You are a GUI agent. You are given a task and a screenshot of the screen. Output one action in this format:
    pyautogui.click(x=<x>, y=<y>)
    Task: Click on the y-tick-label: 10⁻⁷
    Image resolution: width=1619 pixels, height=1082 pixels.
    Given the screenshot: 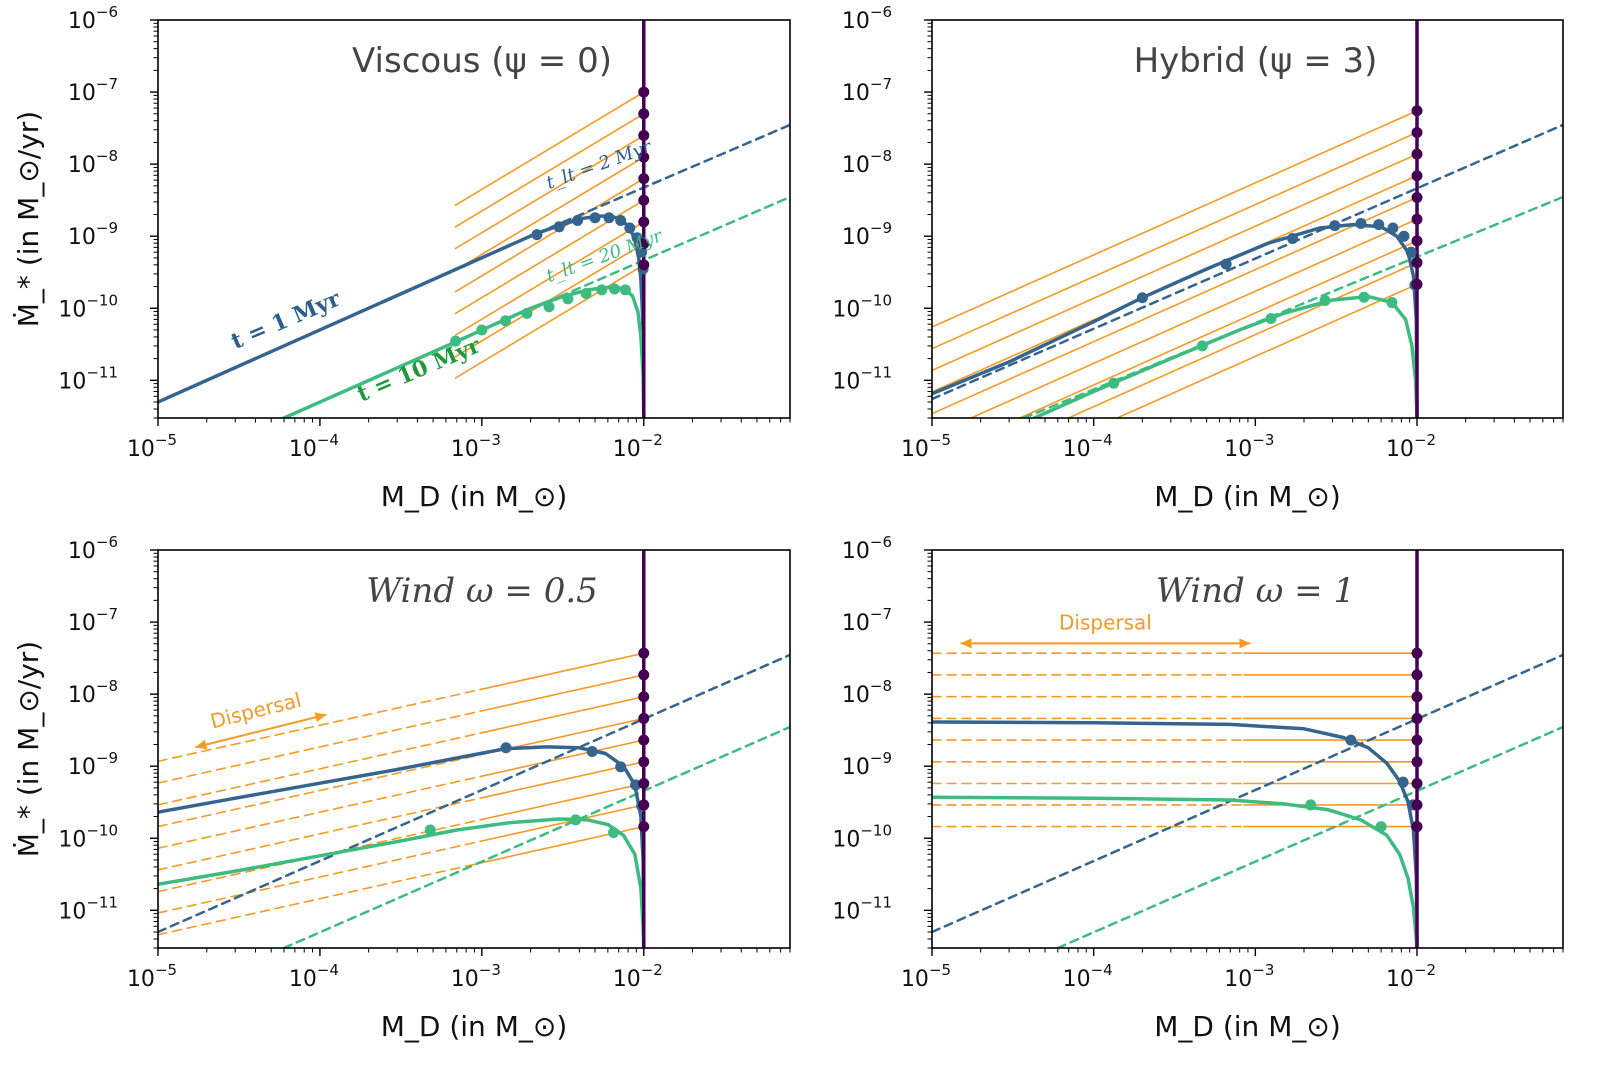 What is the action you would take?
    pyautogui.click(x=867, y=90)
    